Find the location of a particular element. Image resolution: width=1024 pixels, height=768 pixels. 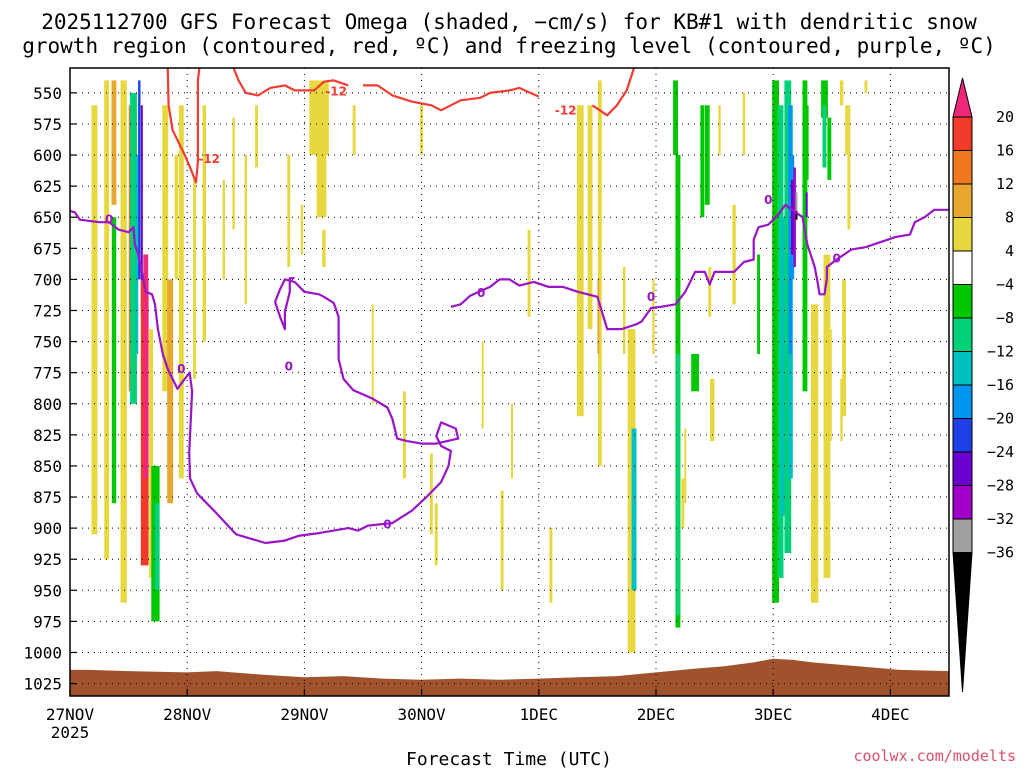

y-tick-label: 825 is located at coordinates (47, 435).